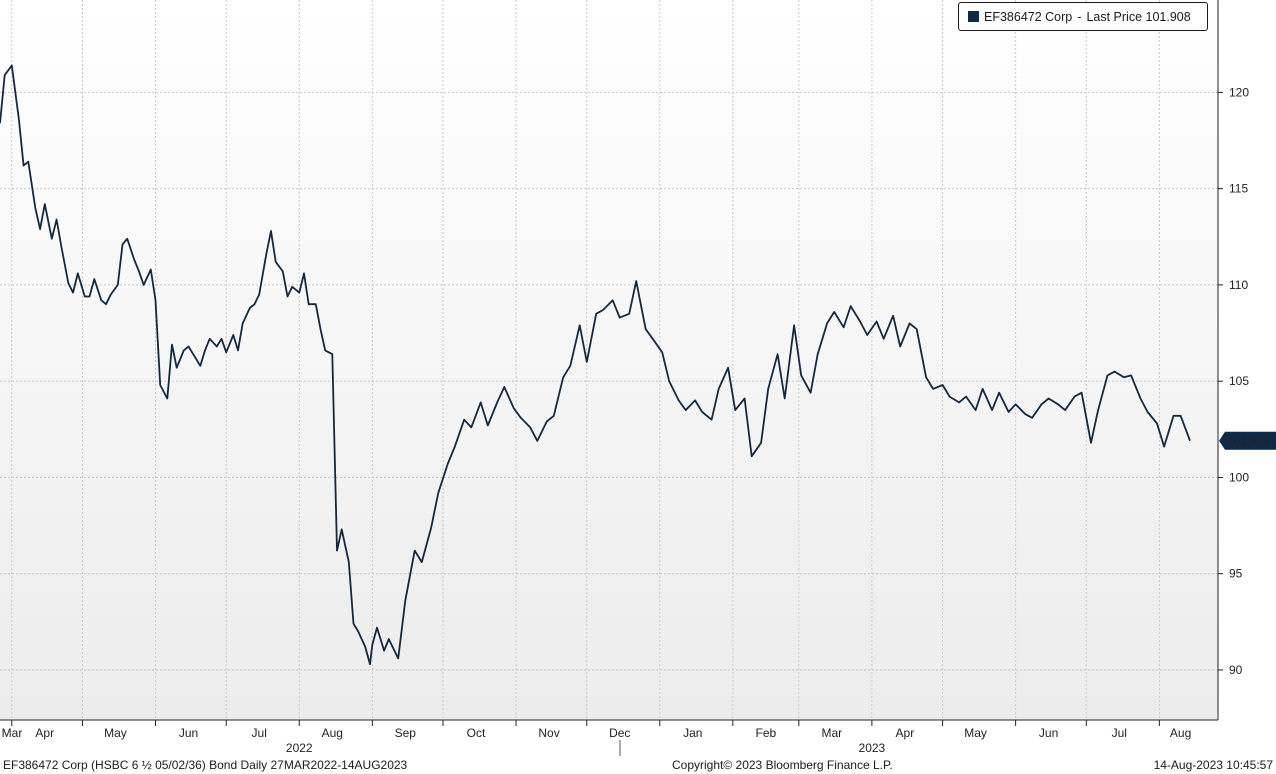 Image resolution: width=1276 pixels, height=774 pixels. I want to click on x-tick-label: Dec, so click(619, 733).